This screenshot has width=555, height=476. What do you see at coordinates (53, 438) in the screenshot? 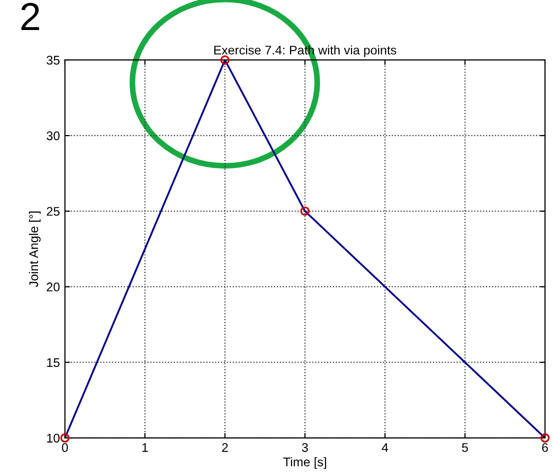
I see `y-tick-label: 10` at bounding box center [53, 438].